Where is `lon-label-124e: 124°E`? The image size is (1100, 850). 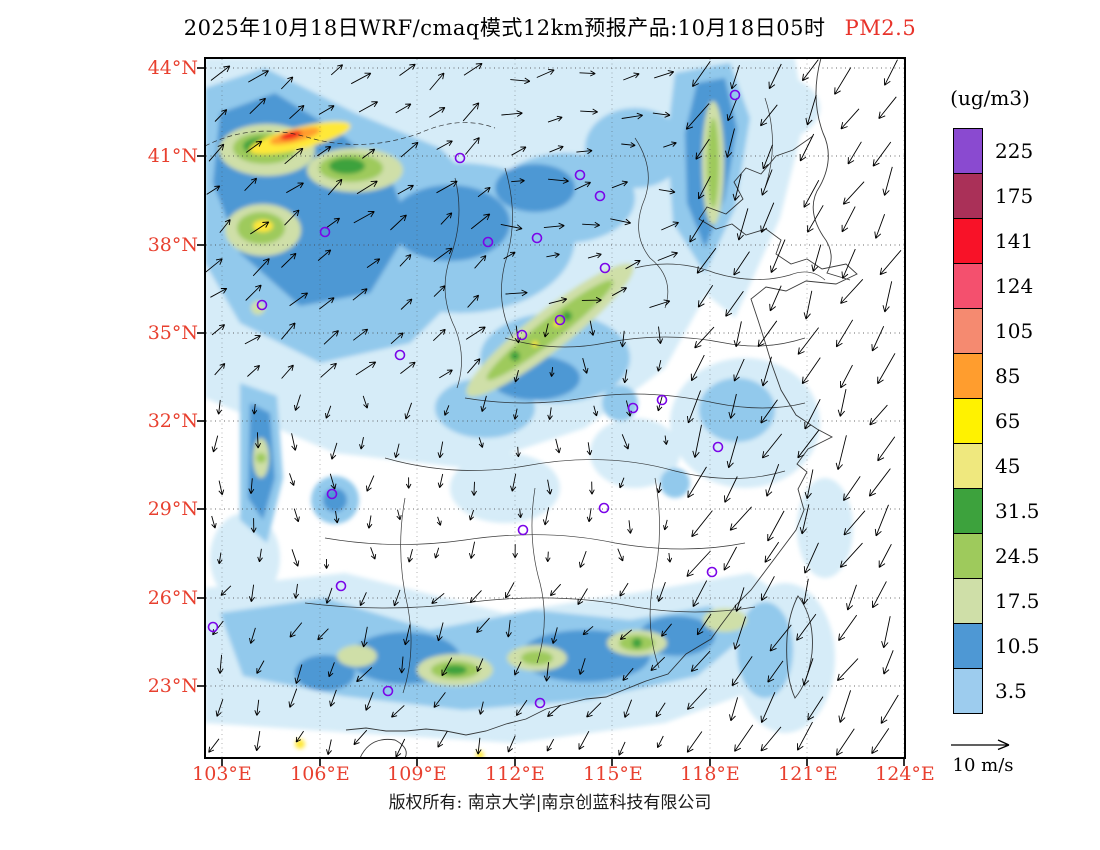 lon-label-124e: 124°E is located at coordinates (905, 774).